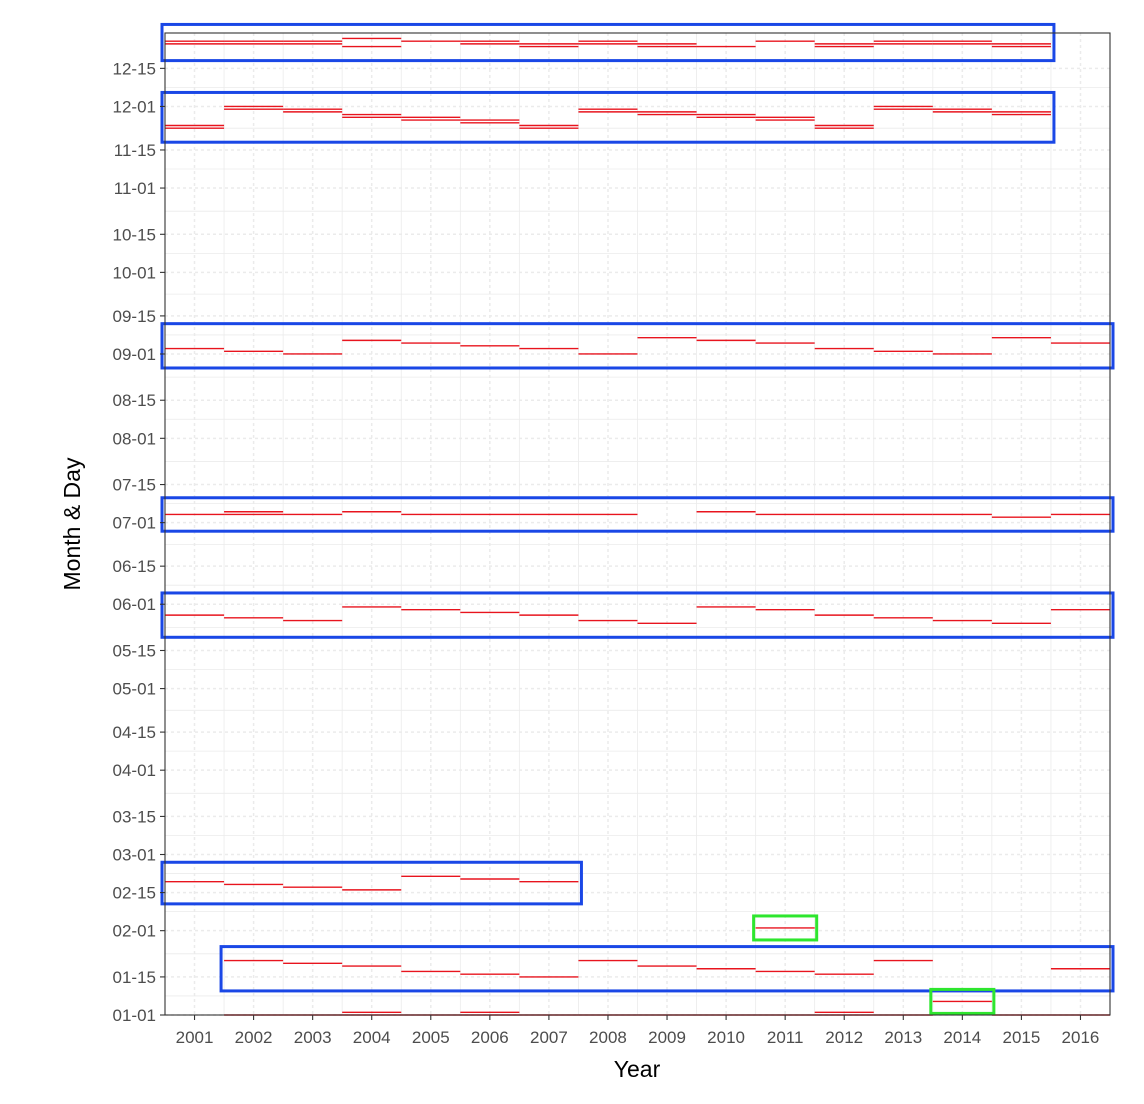 The width and height of the screenshot is (1144, 1104). What do you see at coordinates (134, 485) in the screenshot?
I see `y-tick-label: 07-15` at bounding box center [134, 485].